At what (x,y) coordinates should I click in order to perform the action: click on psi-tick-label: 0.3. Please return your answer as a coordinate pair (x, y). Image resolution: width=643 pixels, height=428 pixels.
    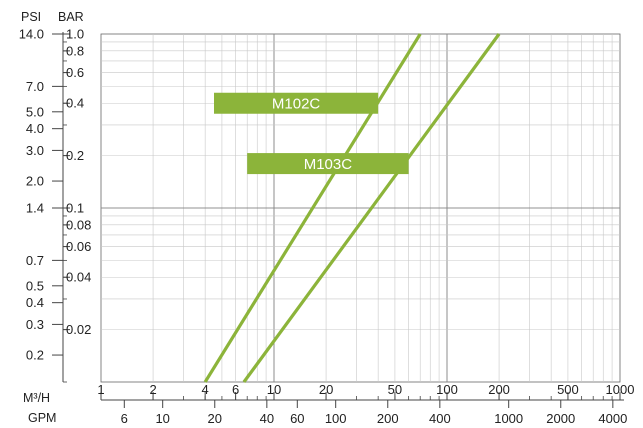
    Looking at the image, I should click on (35, 324).